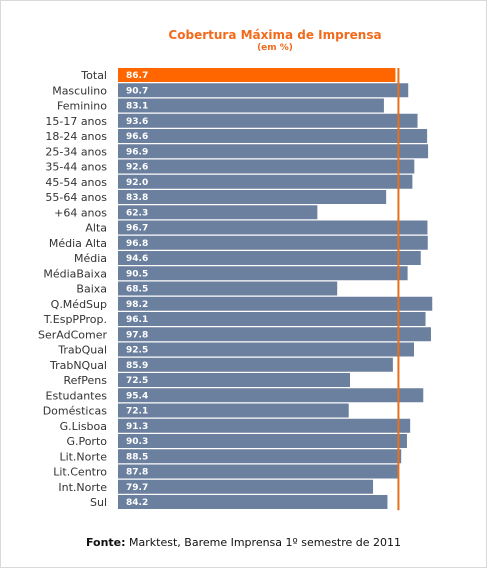 The height and width of the screenshot is (568, 487). I want to click on value-label-4: 96.6, so click(137, 137).